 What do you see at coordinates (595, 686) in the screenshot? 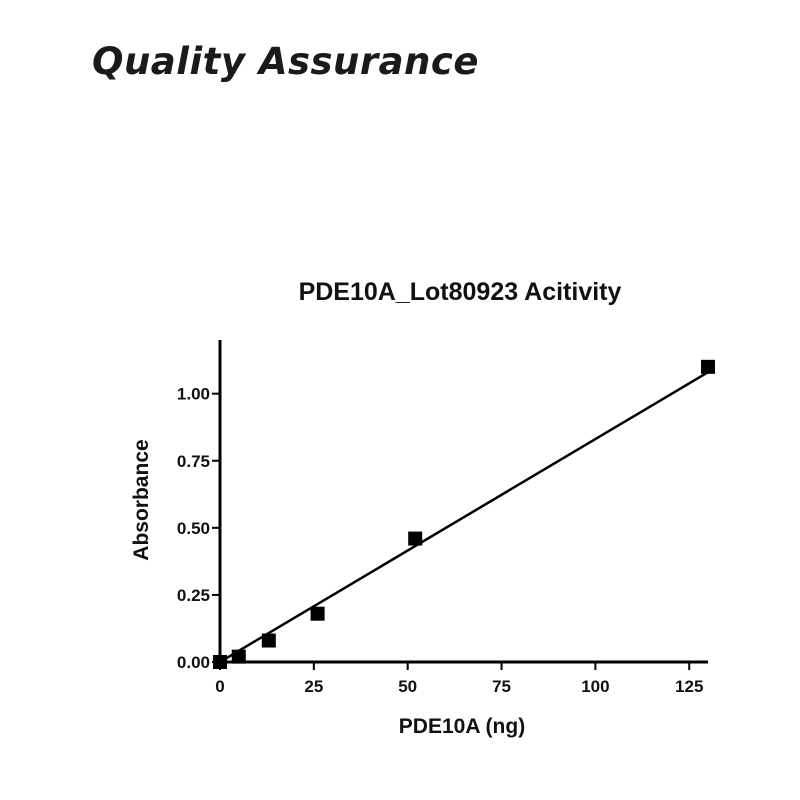
I see `x-tick-label: 100` at bounding box center [595, 686].